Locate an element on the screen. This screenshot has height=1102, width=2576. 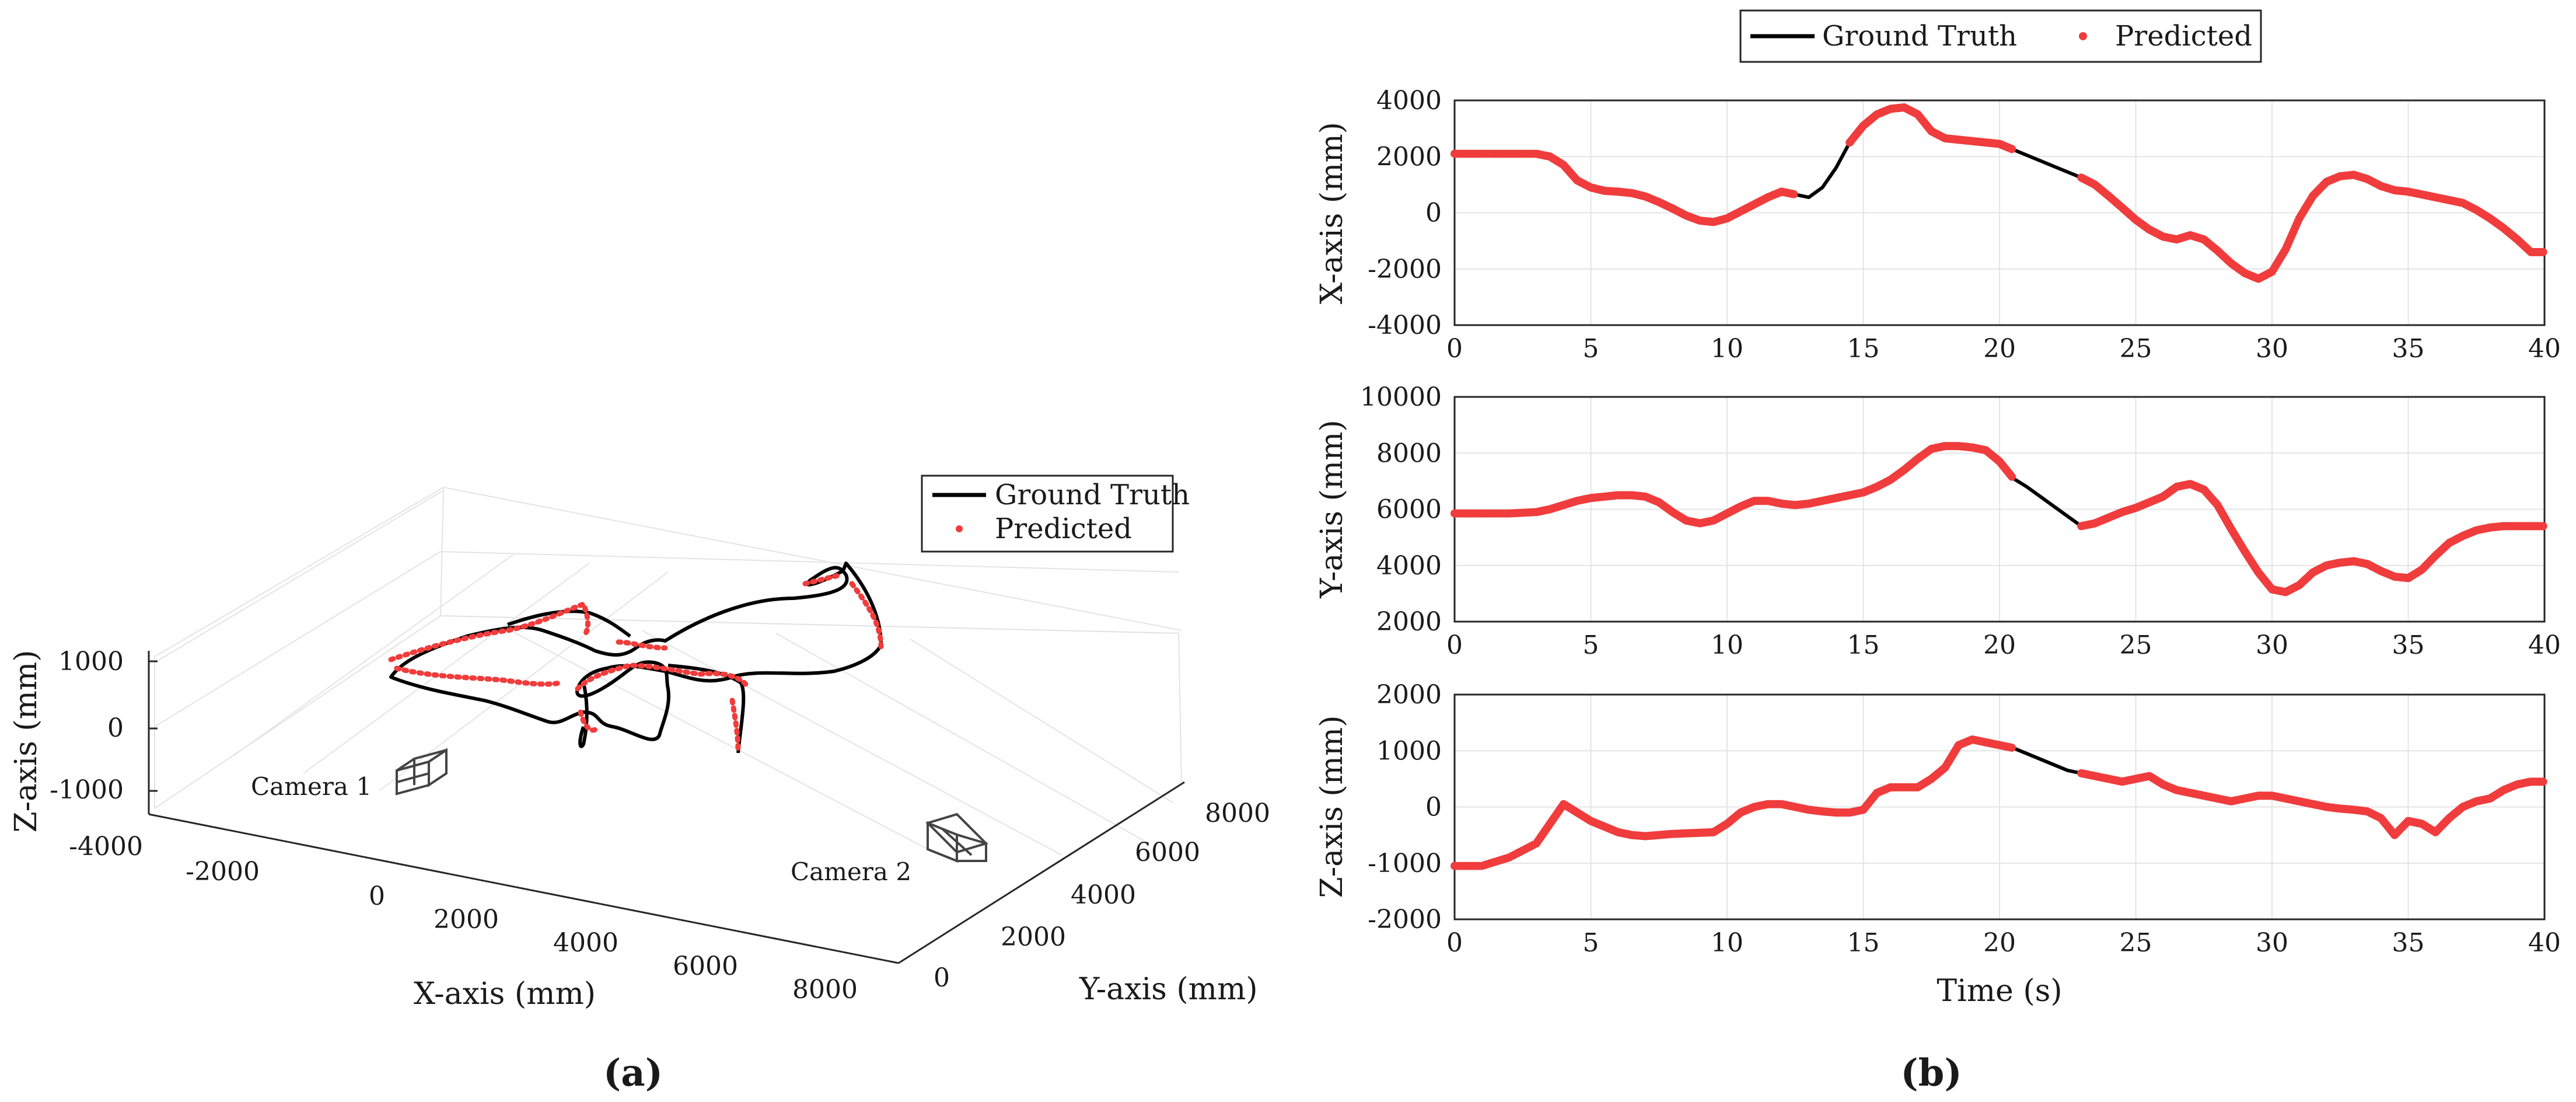
y-tick-label: -2000 is located at coordinates (1405, 920).